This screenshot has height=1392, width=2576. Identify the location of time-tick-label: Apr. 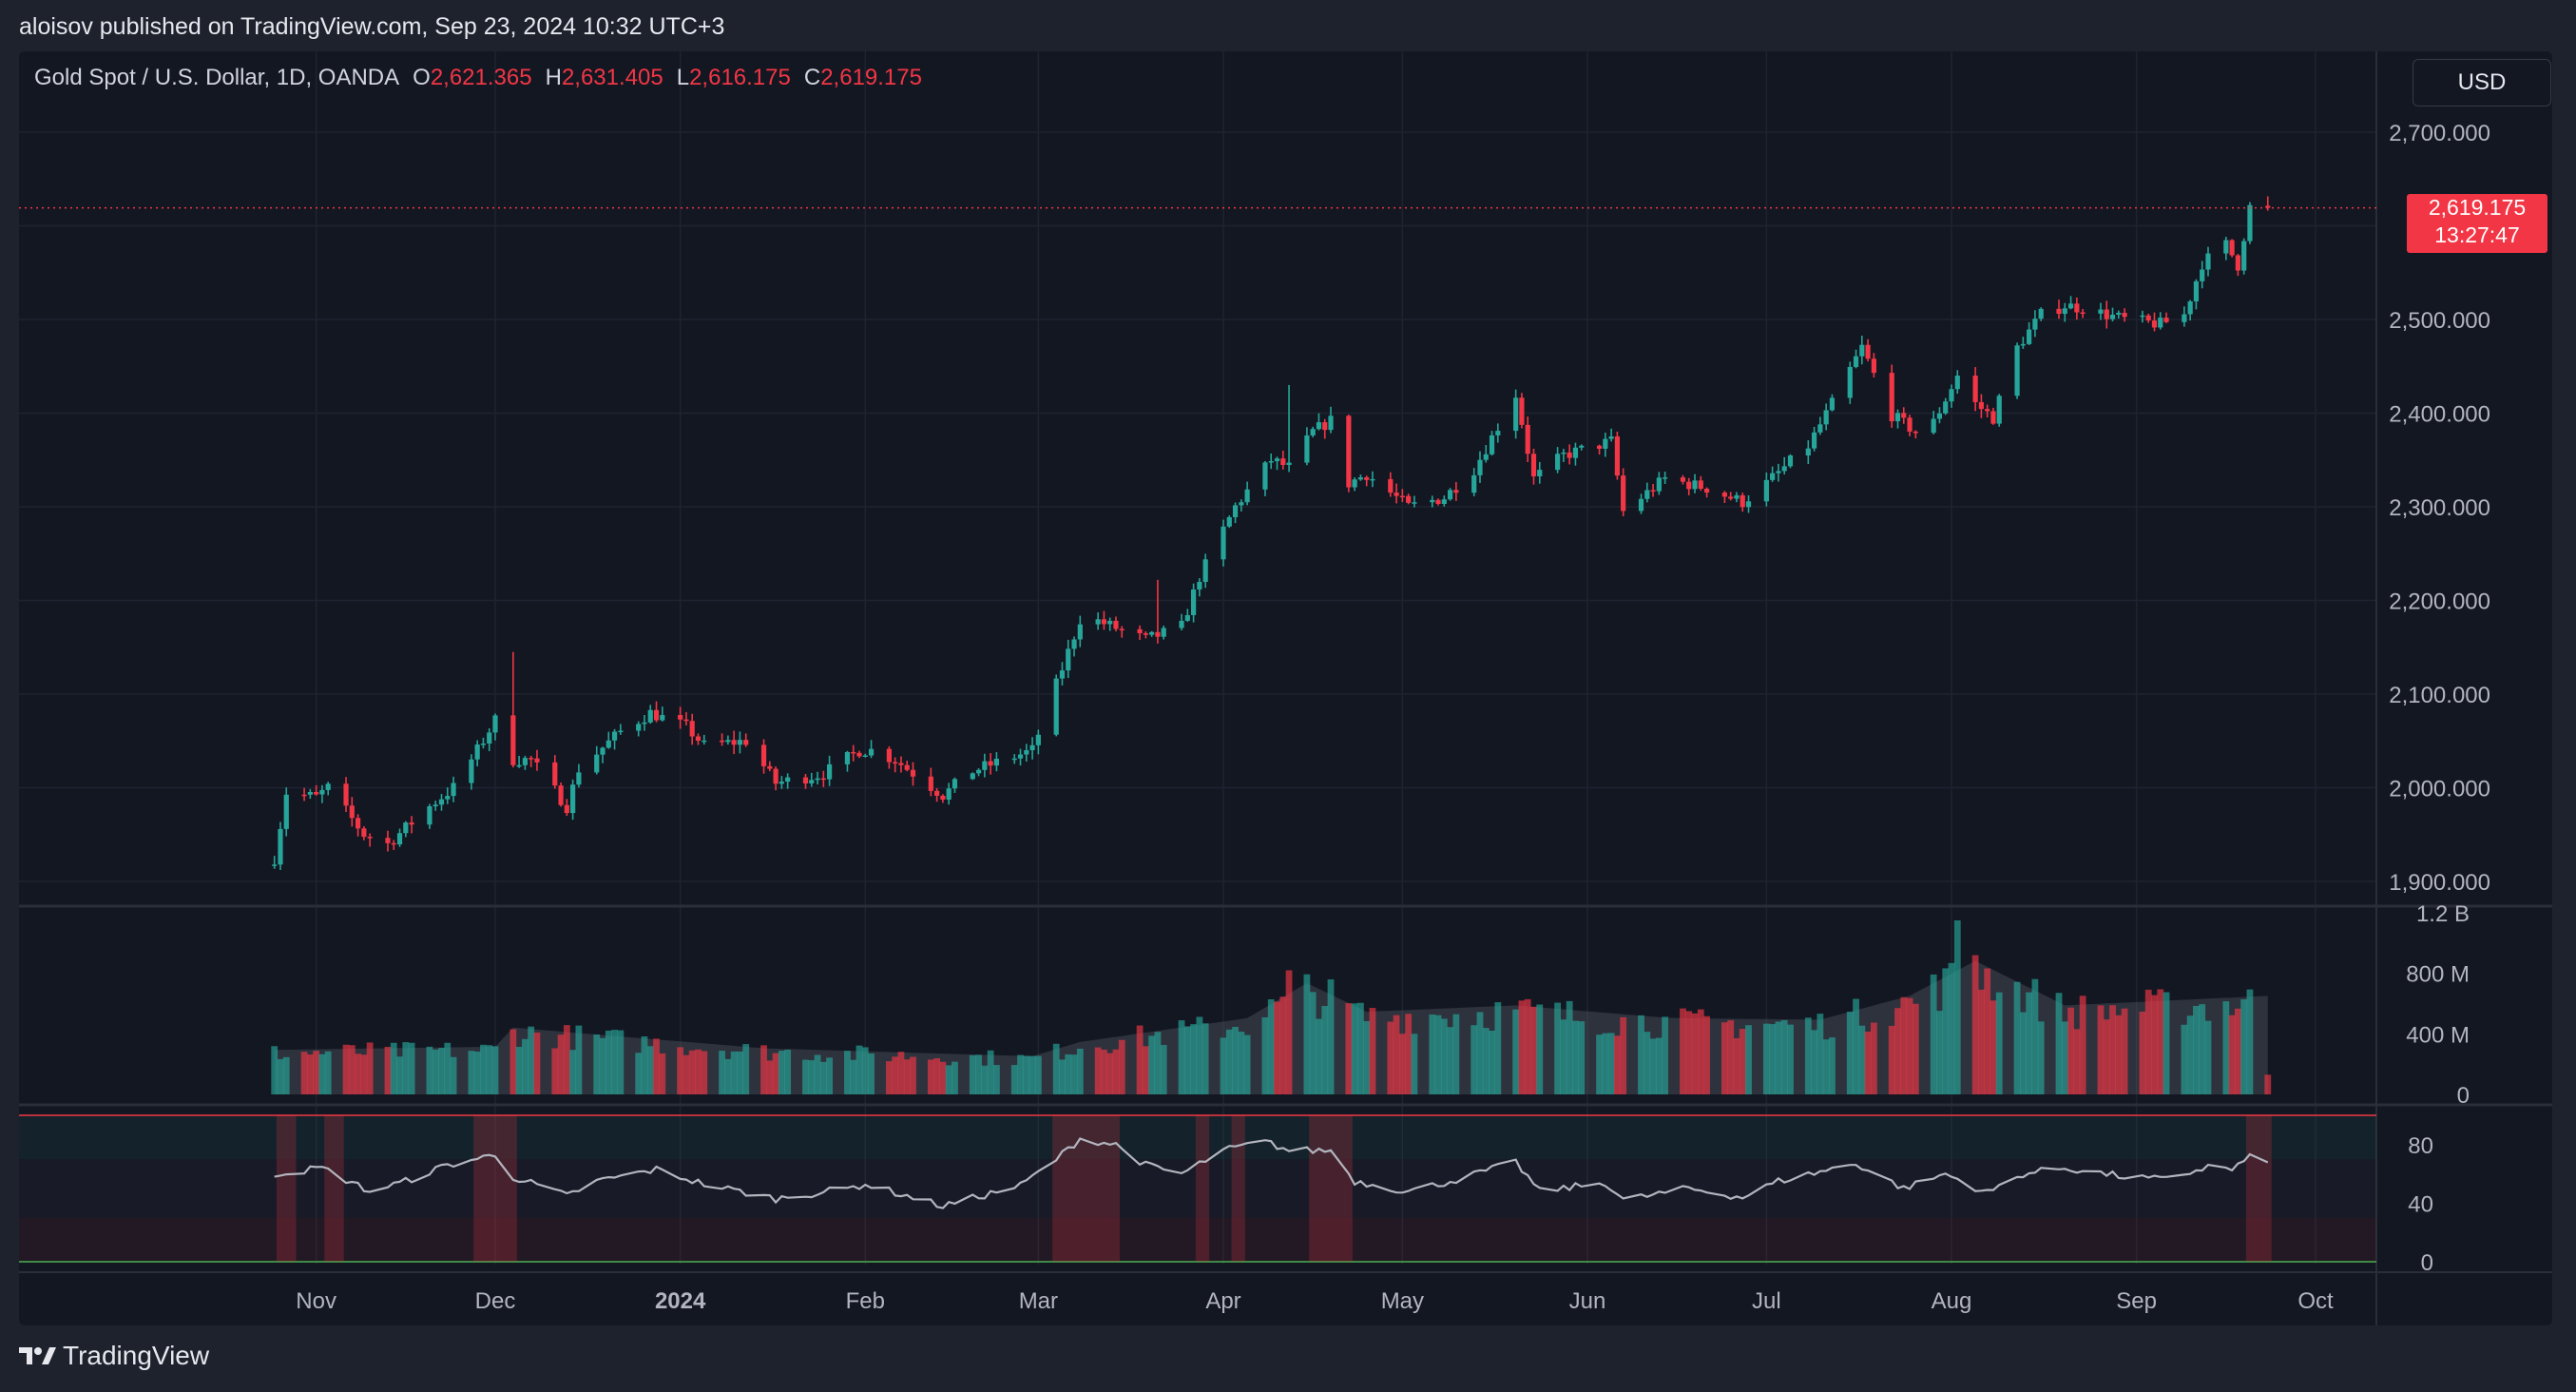
(1222, 1301).